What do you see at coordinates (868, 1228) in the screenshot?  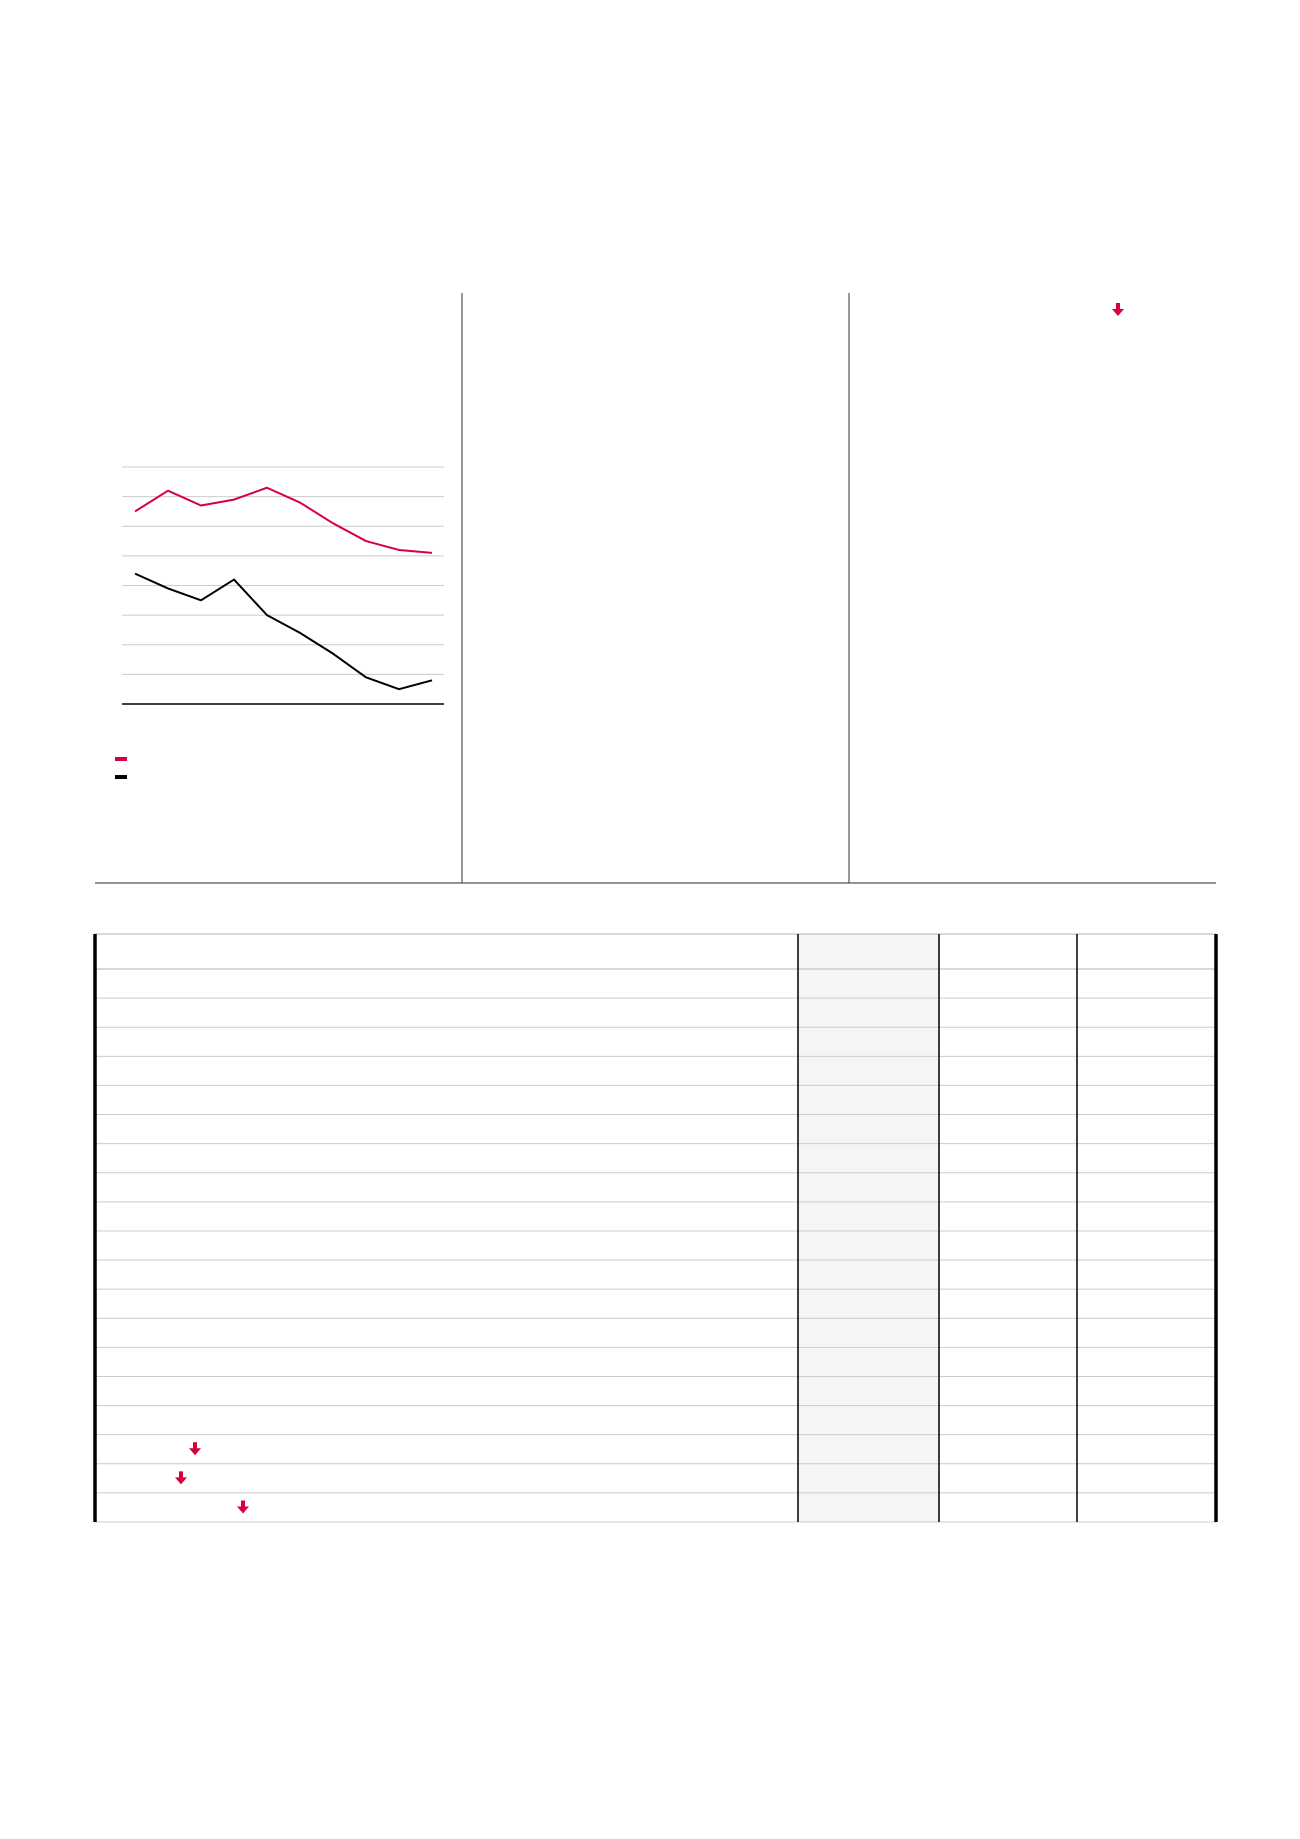 I see `shaded-column` at bounding box center [868, 1228].